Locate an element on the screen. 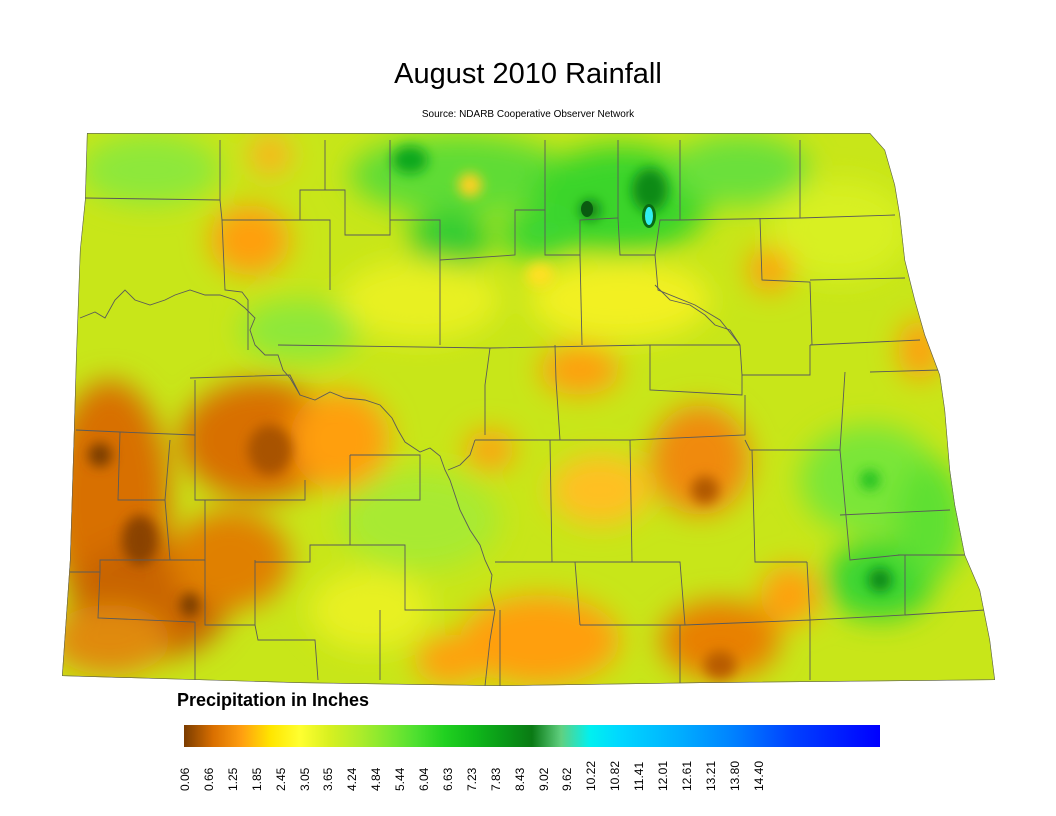  map-title: August 2010 Rainfall is located at coordinates (528, 74).